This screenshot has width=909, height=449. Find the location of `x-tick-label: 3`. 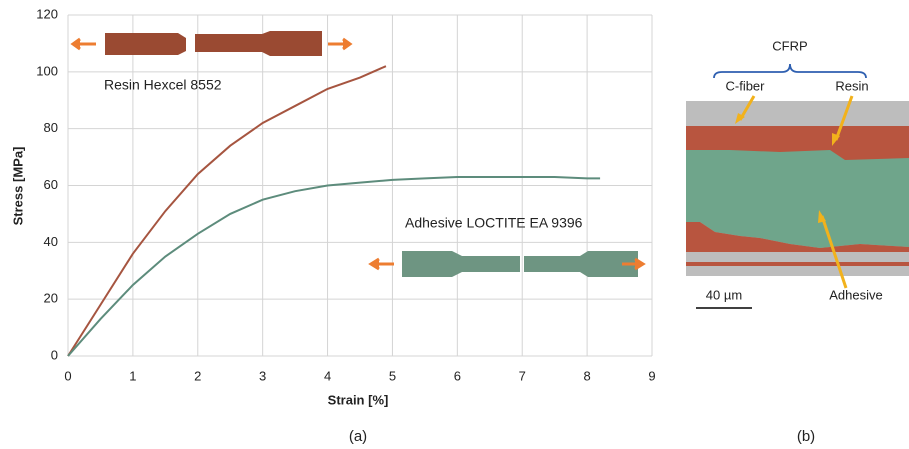

x-tick-label: 3 is located at coordinates (262, 375).